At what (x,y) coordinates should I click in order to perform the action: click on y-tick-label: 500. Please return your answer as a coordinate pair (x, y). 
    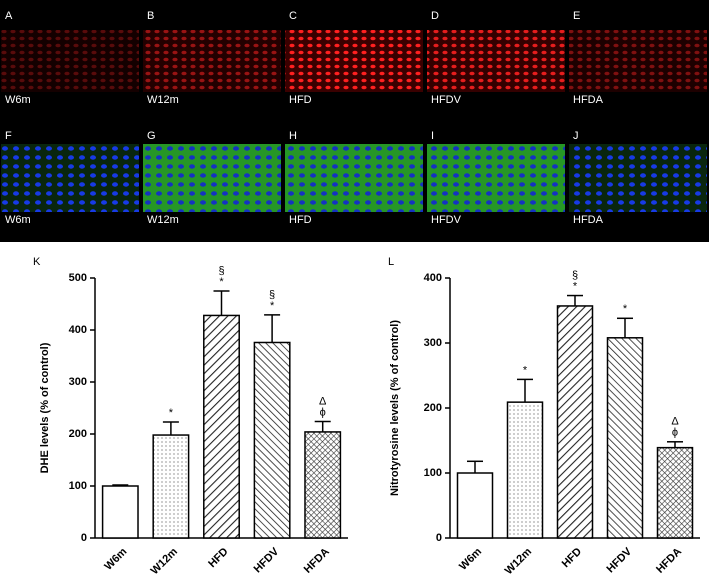
    Looking at the image, I should click on (78, 278).